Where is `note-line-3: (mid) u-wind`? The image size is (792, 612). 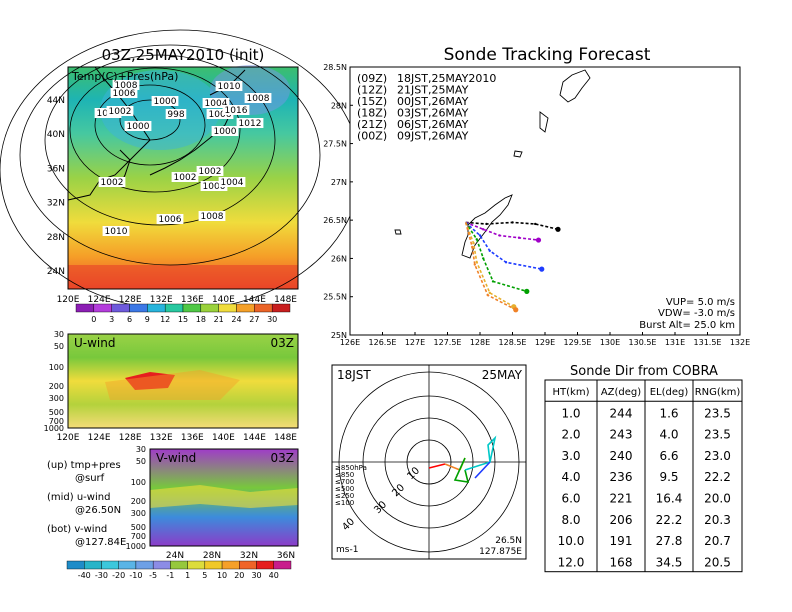
note-line-3: (mid) u-wind is located at coordinates (78, 497).